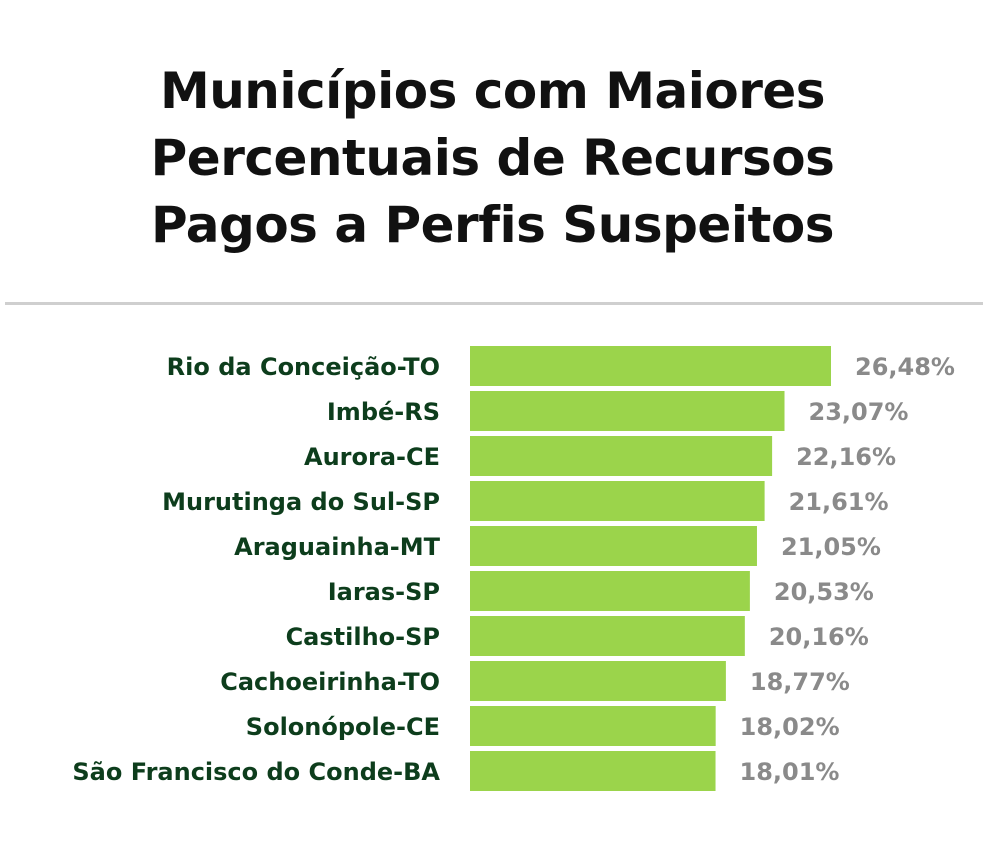 This screenshot has width=985, height=860. Describe the element at coordinates (859, 412) in the screenshot. I see `value-label: 23,07%` at that location.